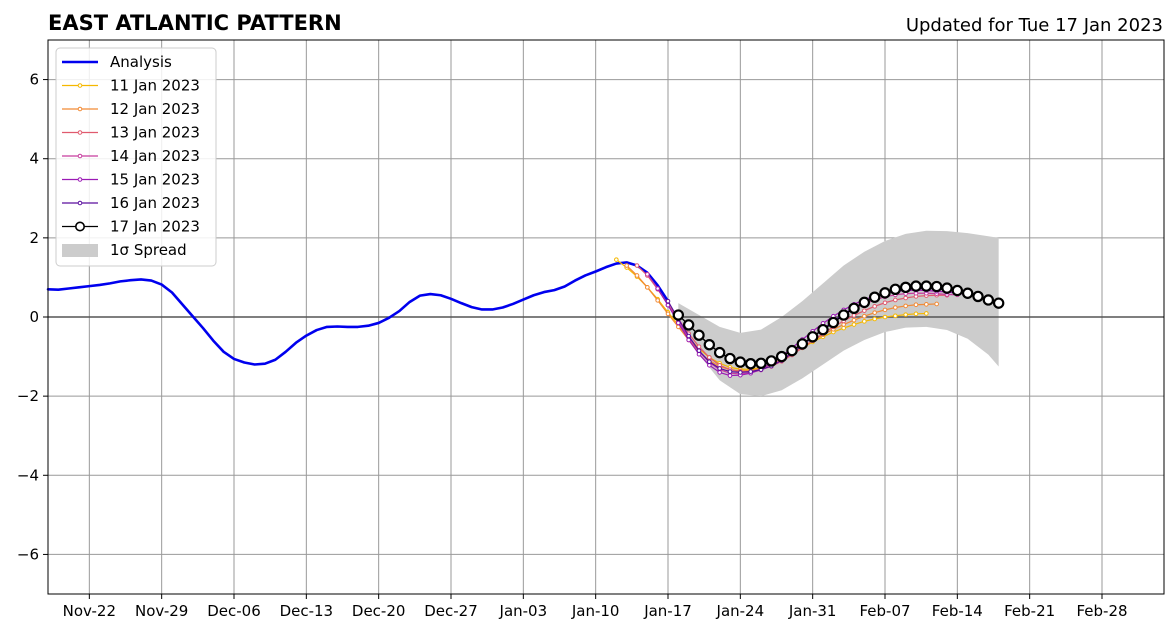 This screenshot has width=1176, height=633. I want to click on analysis-series-layer, so click(358, 313).